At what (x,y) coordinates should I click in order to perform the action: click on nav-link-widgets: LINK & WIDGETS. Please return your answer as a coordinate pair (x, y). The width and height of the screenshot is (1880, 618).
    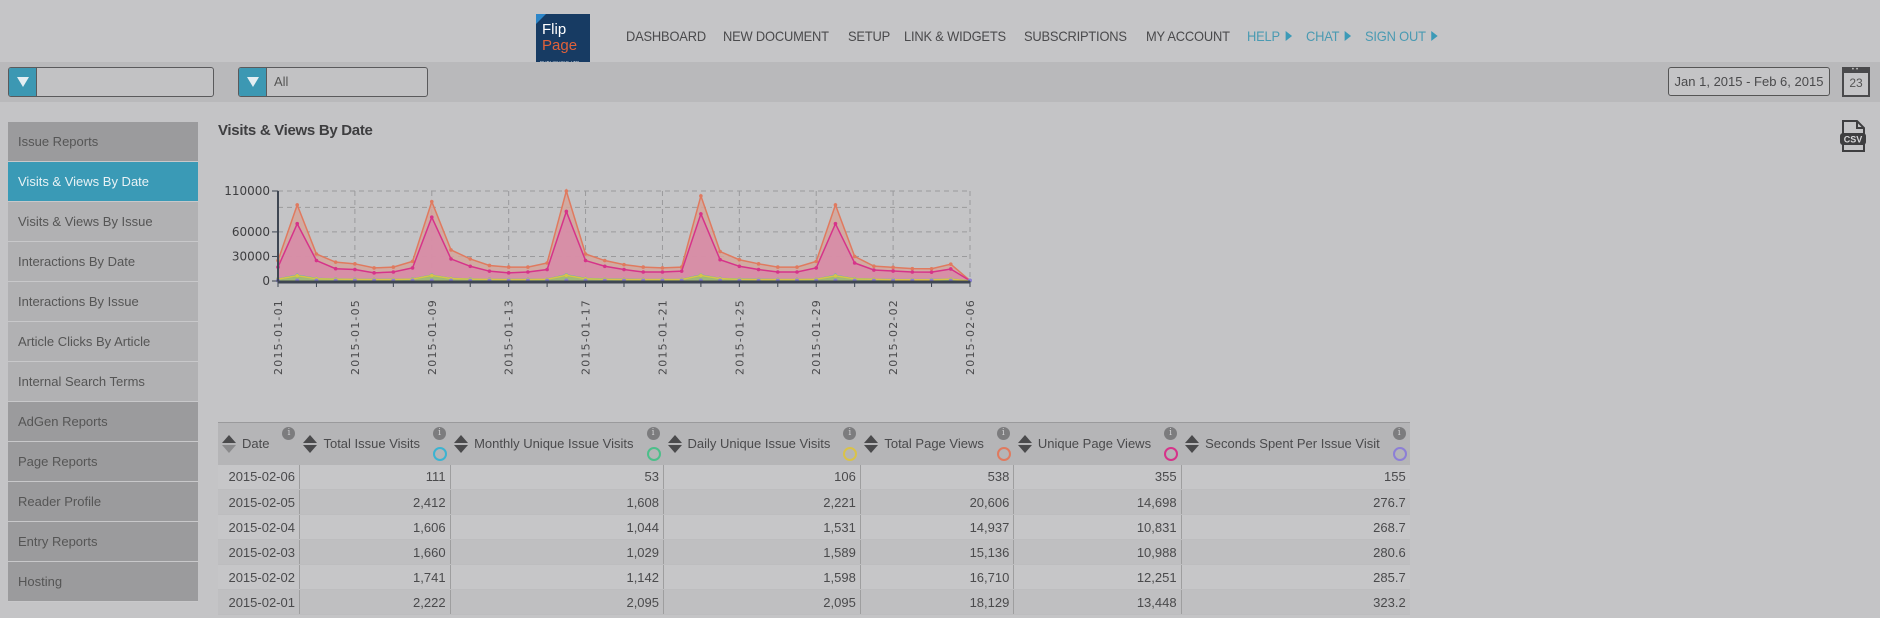
    Looking at the image, I should click on (955, 36).